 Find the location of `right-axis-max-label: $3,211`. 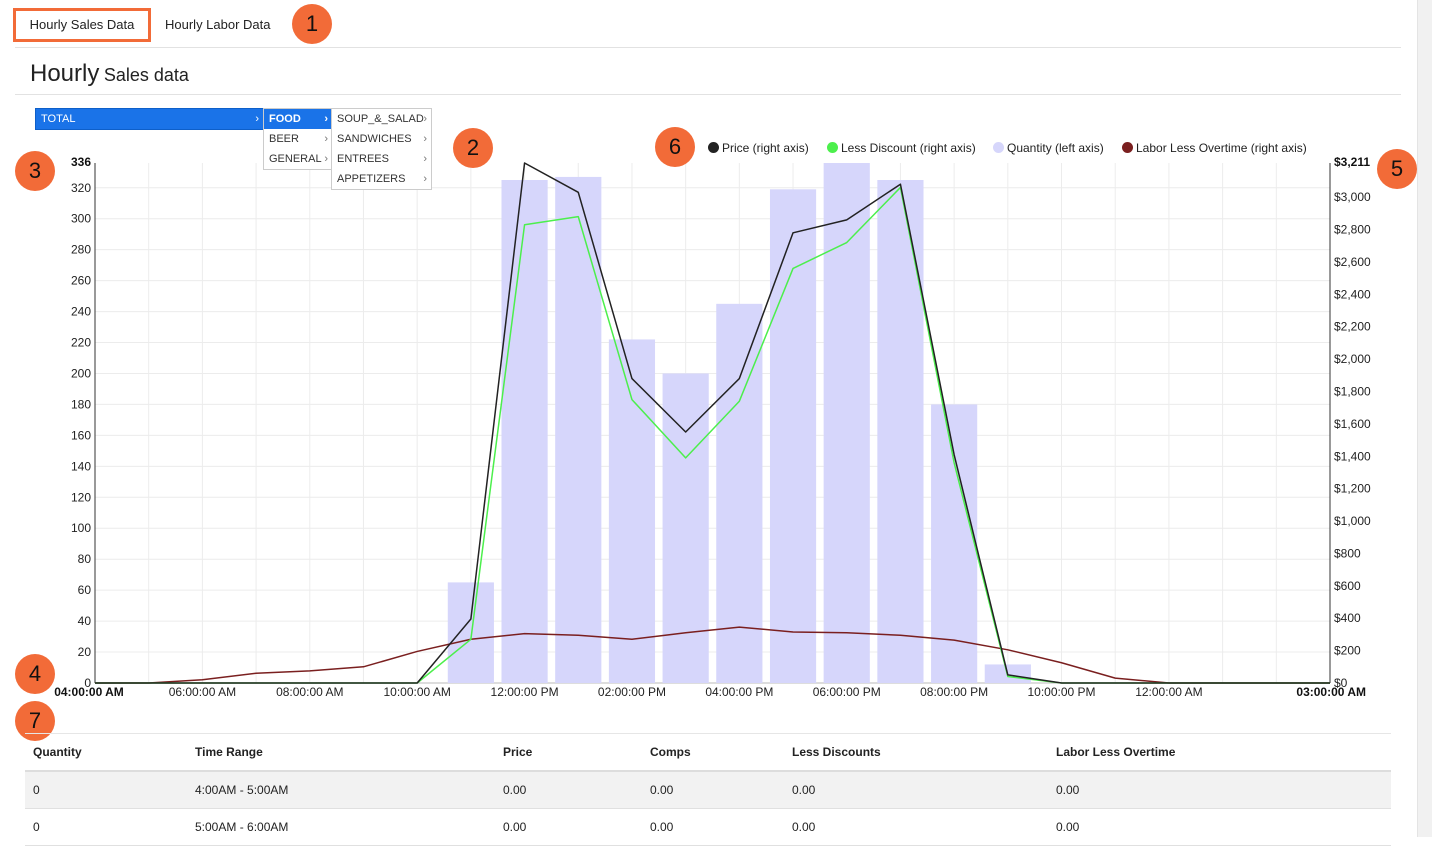

right-axis-max-label: $3,211 is located at coordinates (1352, 162).